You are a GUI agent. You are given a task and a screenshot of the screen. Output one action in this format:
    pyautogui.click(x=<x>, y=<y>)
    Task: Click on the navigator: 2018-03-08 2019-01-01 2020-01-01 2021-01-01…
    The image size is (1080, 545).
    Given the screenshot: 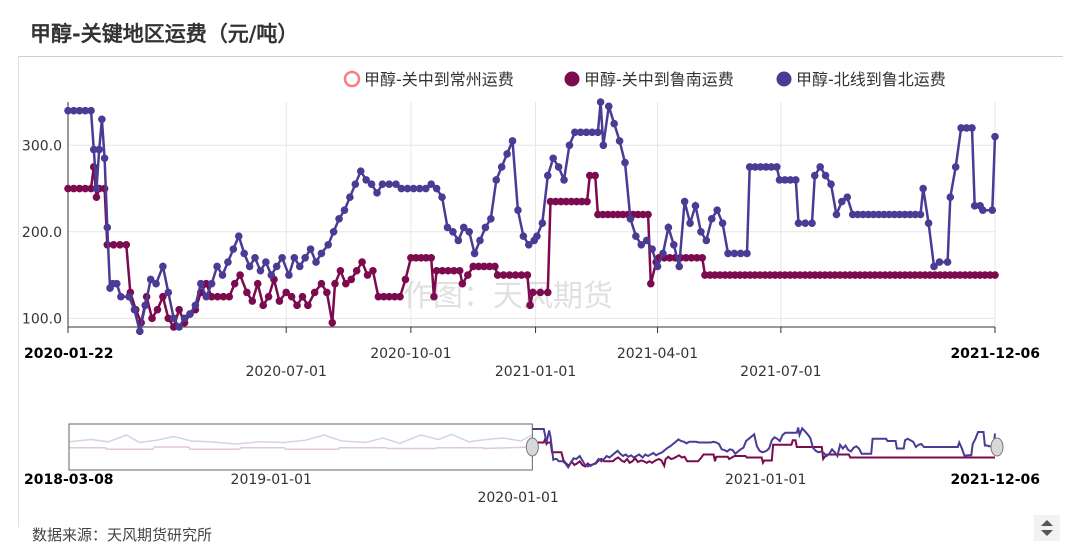 What is the action you would take?
    pyautogui.click(x=532, y=464)
    